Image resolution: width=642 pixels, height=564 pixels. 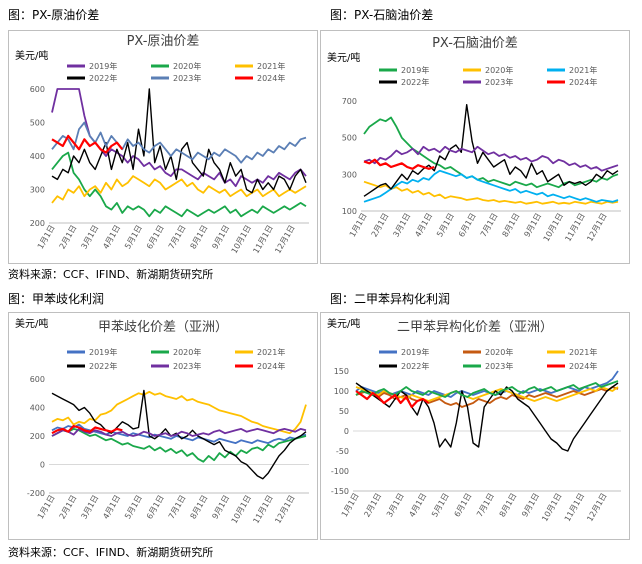 I want to click on y-tick-label: 50, so click(x=344, y=411).